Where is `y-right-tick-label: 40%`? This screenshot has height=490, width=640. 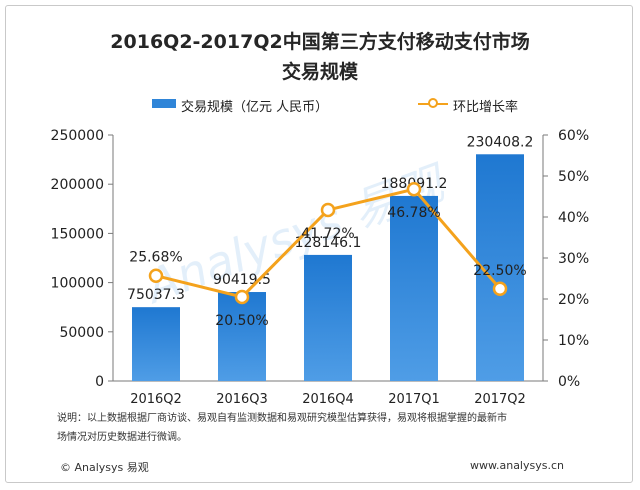
y-right-tick-label: 40% is located at coordinates (573, 218).